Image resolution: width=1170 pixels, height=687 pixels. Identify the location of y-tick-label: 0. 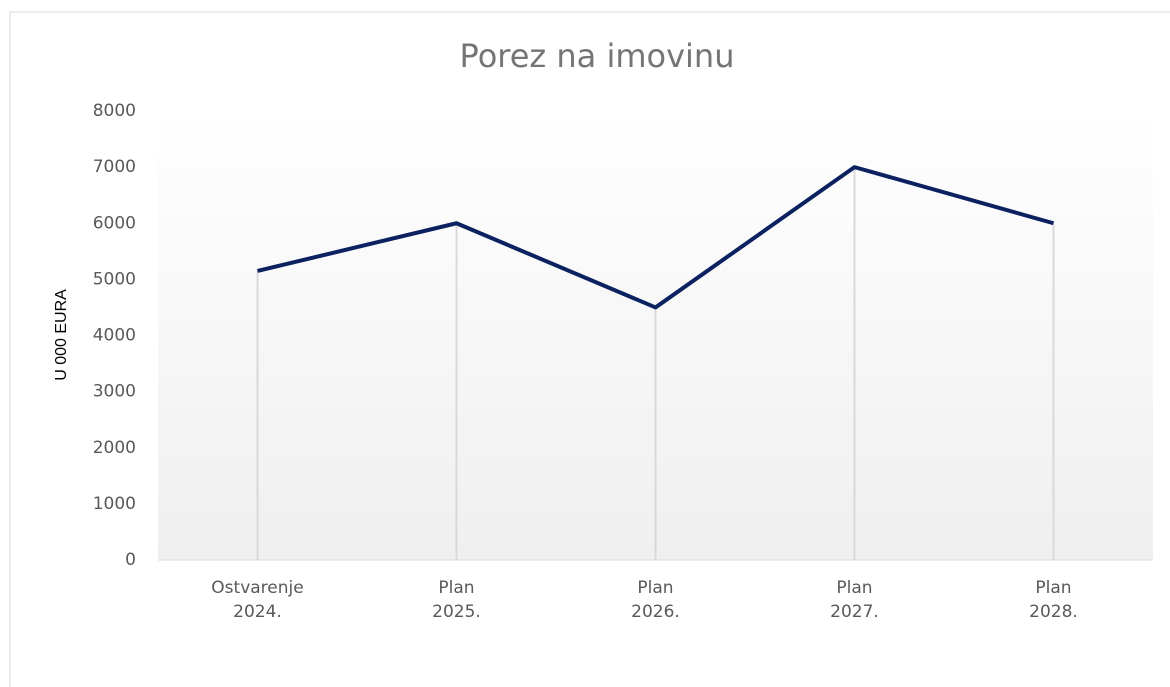
(130, 560).